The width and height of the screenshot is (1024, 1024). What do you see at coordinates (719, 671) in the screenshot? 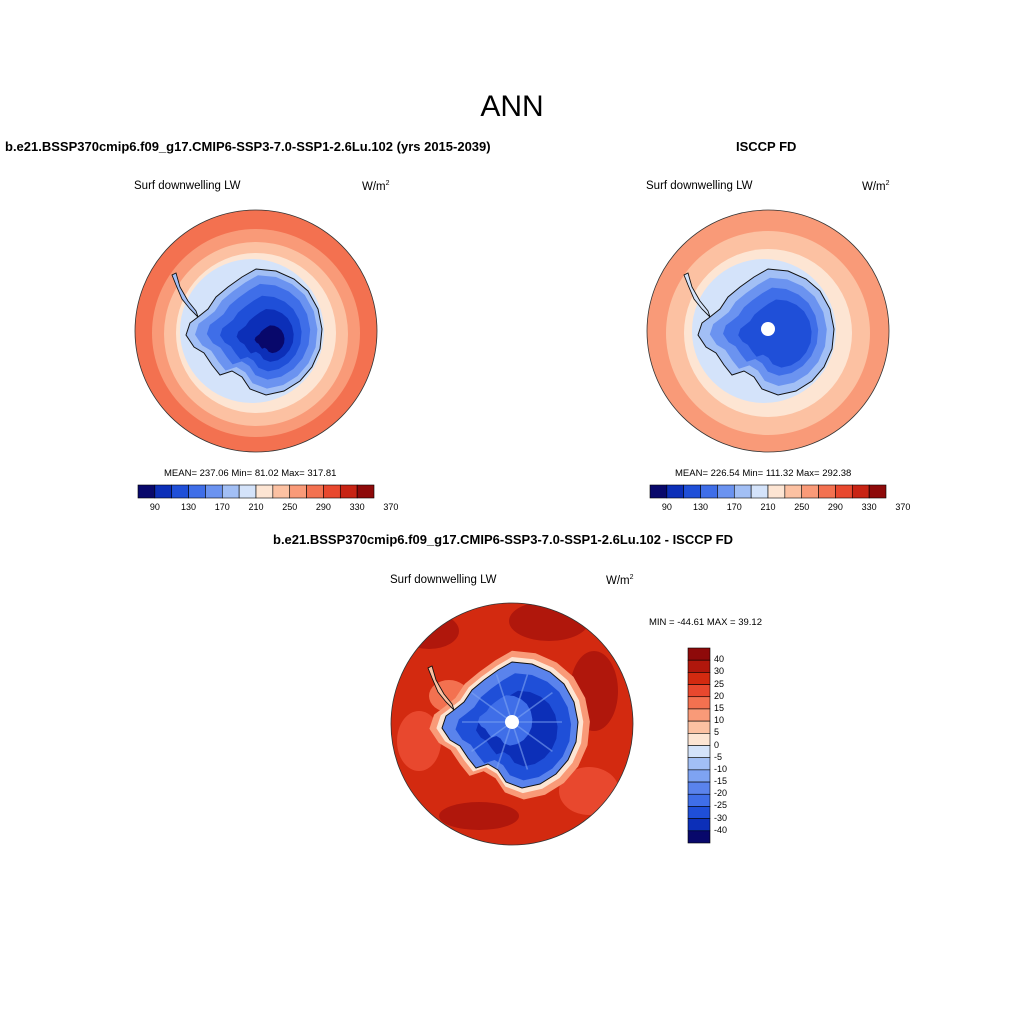
I see `colorbar-tick-label: 30` at bounding box center [719, 671].